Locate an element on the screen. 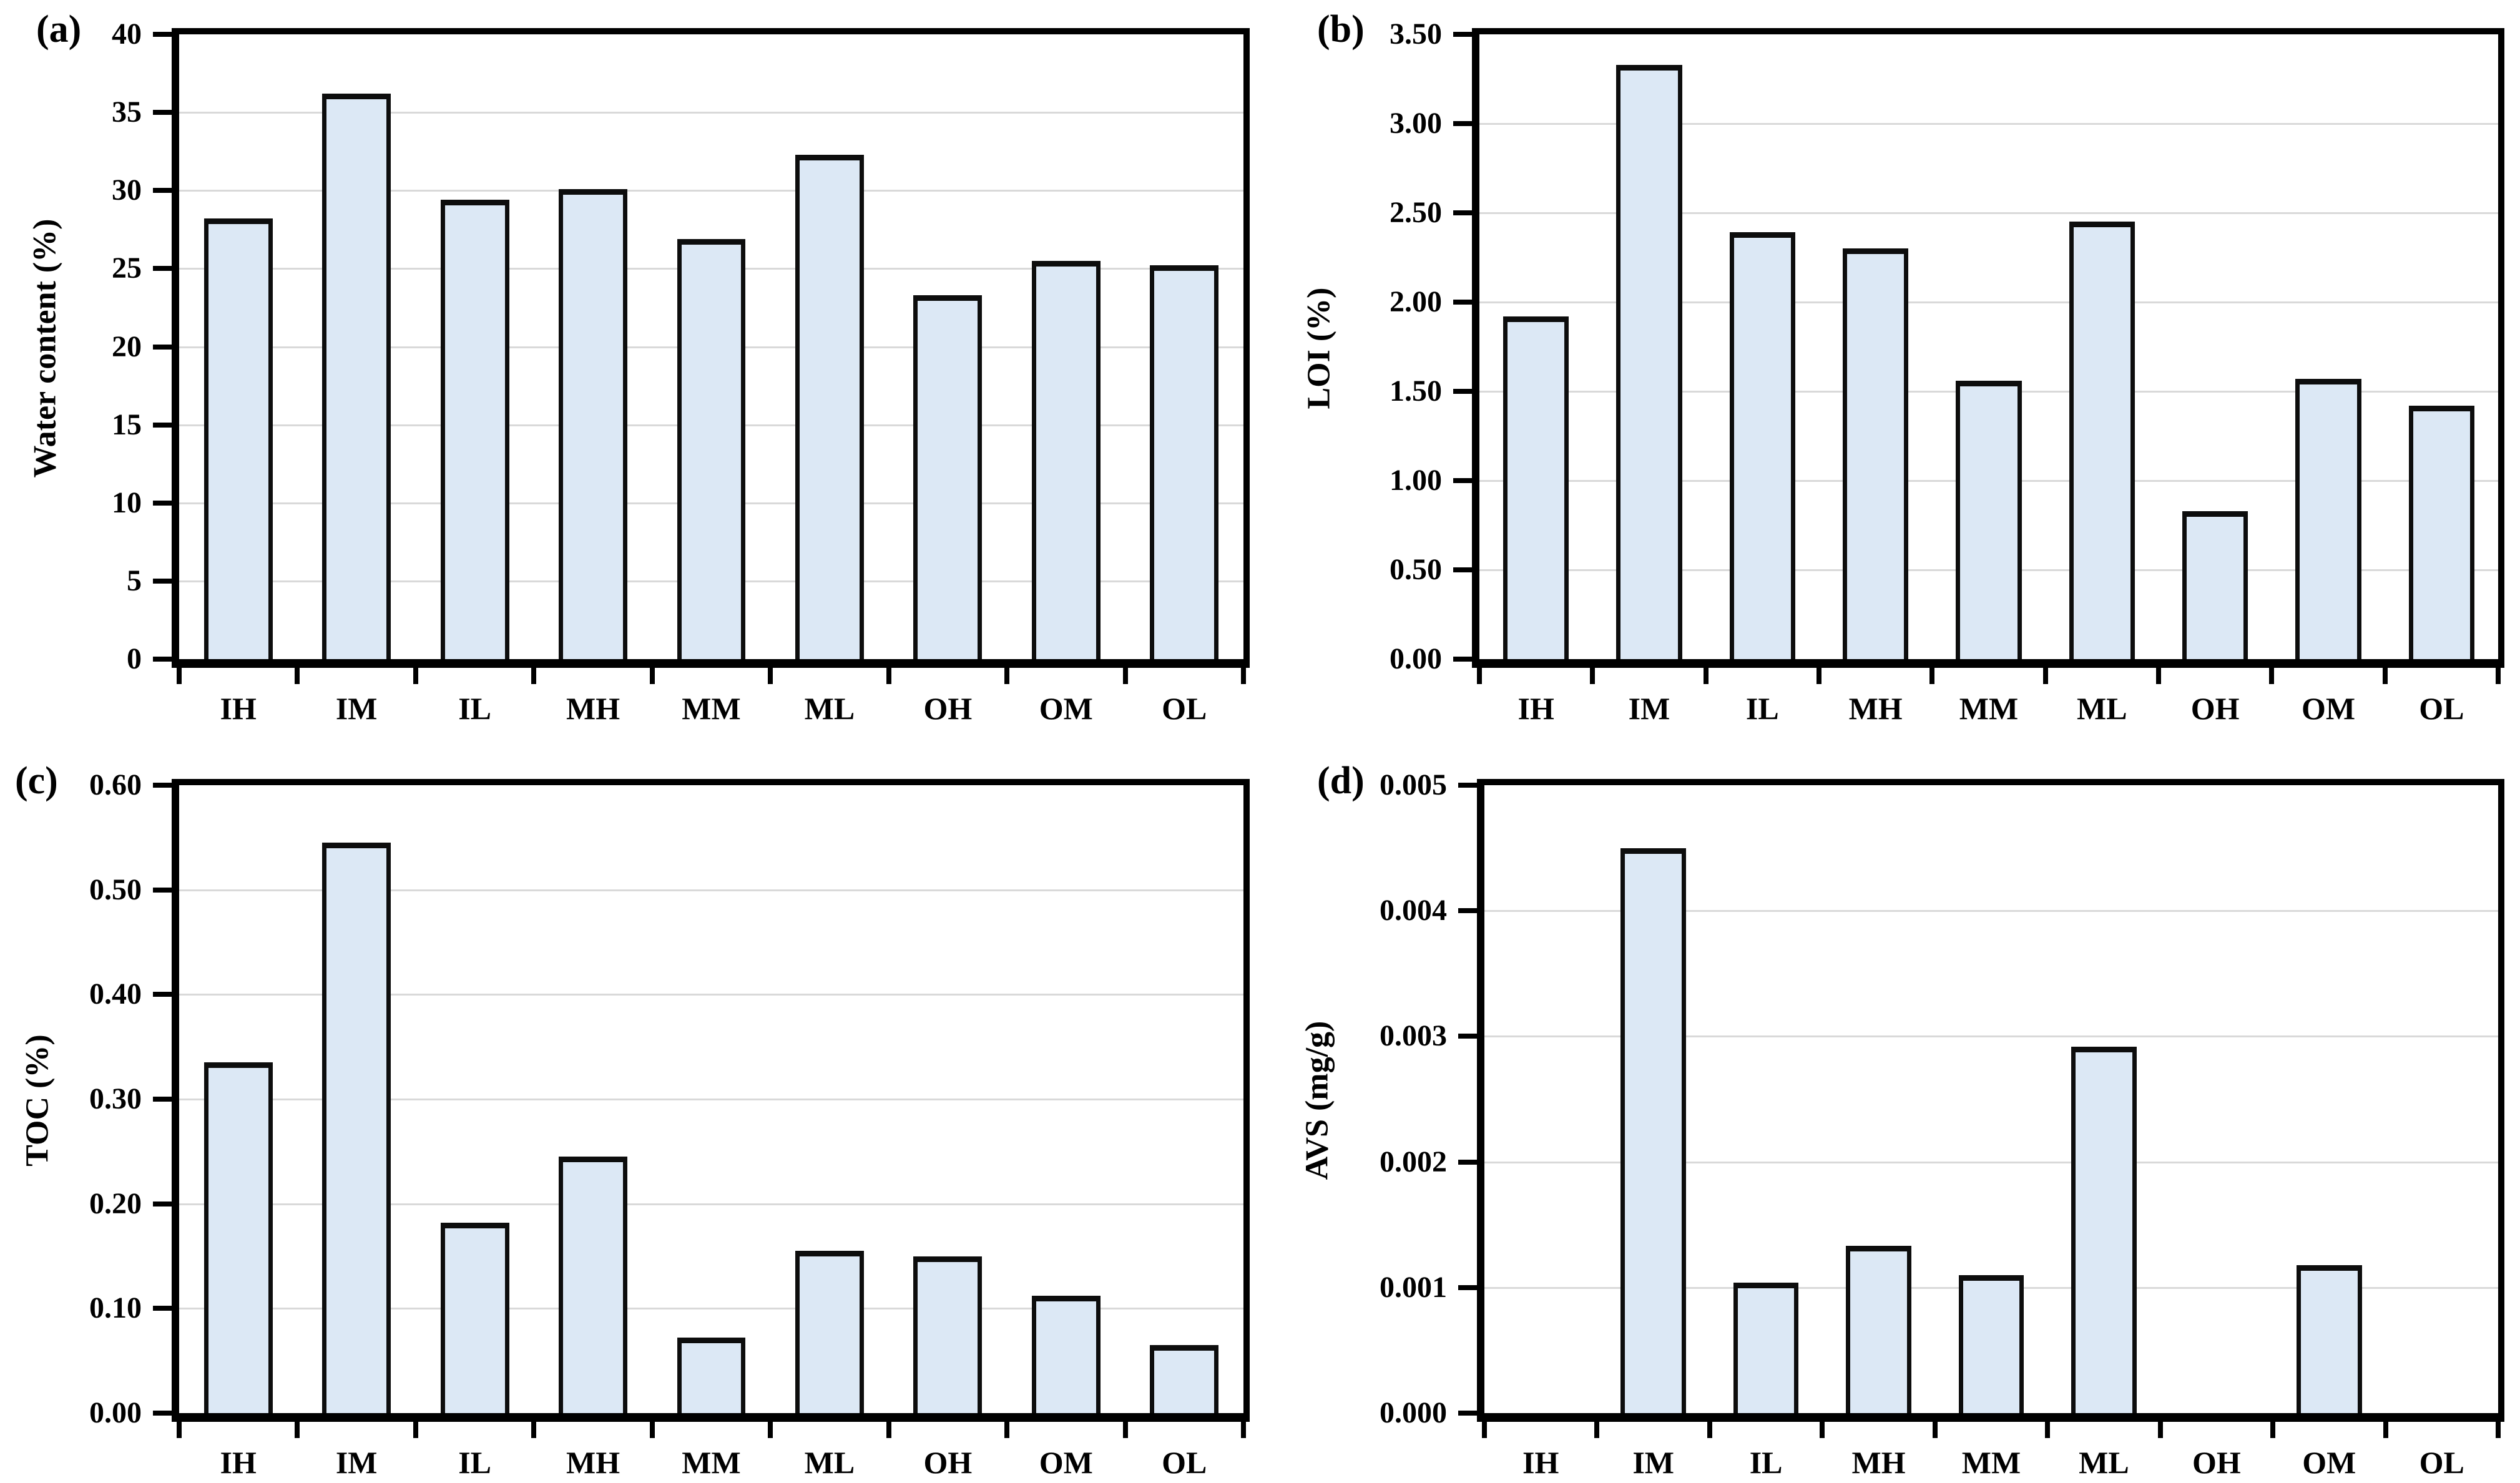  bar-a-OH is located at coordinates (948, 477).